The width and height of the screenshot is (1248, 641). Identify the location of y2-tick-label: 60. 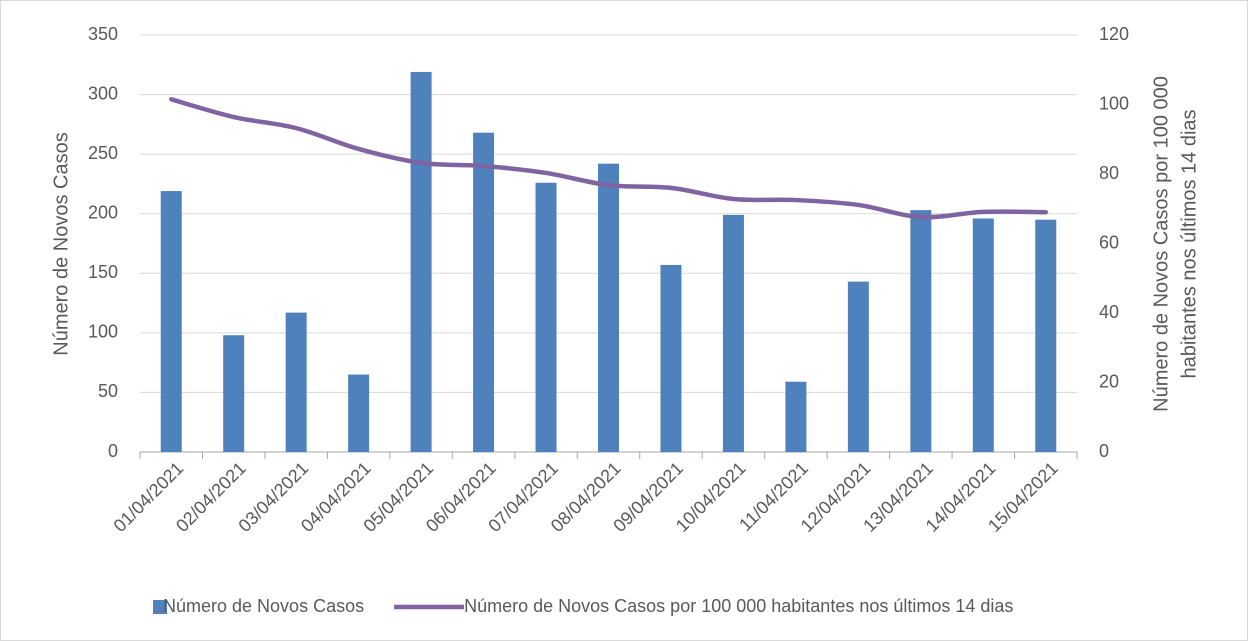
(1109, 242).